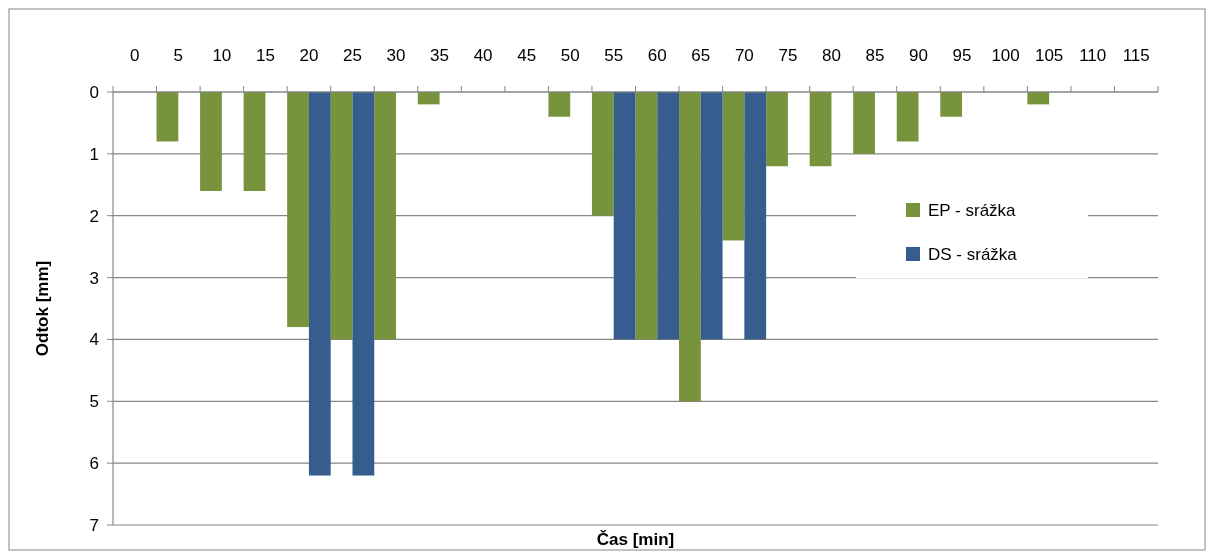 This screenshot has width=1206, height=553. Describe the element at coordinates (309, 55) in the screenshot. I see `x-tick-label: 20` at that location.